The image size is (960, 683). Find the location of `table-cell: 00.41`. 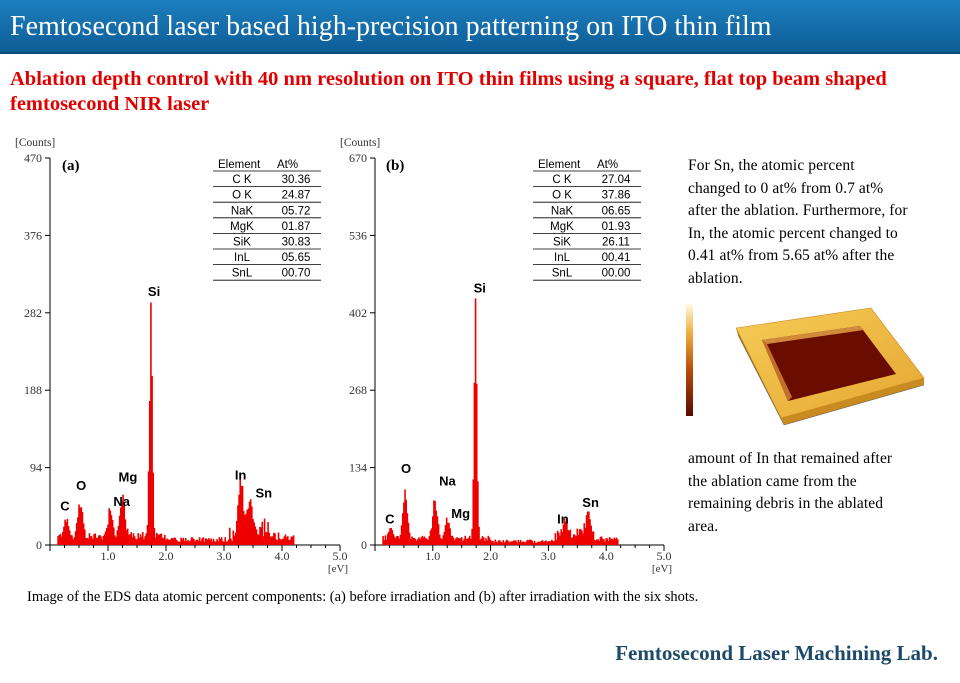

table-cell: 00.41 is located at coordinates (616, 258).